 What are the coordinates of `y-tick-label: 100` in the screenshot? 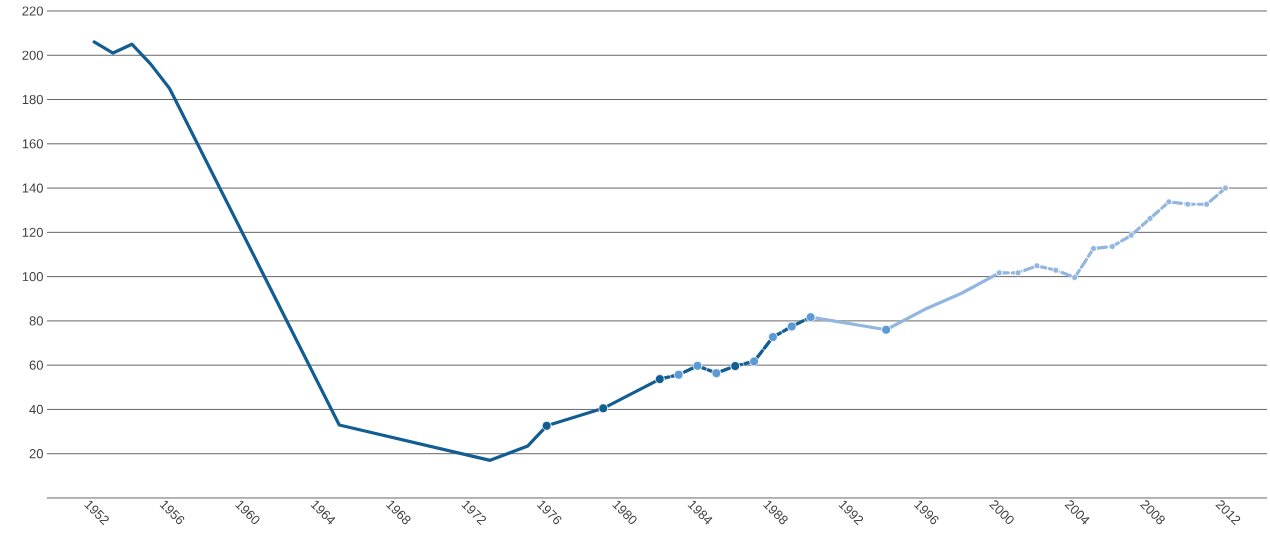 It's located at (32, 277).